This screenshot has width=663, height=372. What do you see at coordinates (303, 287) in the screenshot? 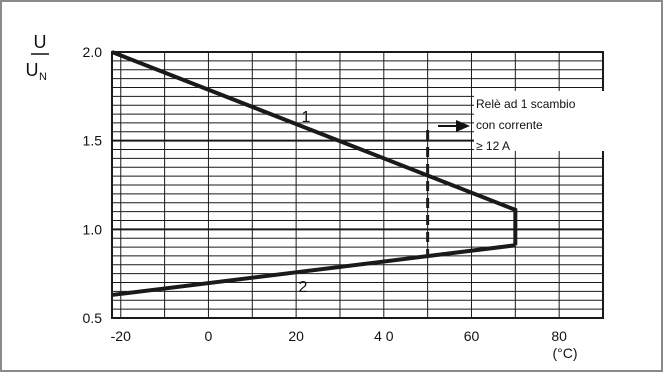
I see `series-2-label: 2` at bounding box center [303, 287].